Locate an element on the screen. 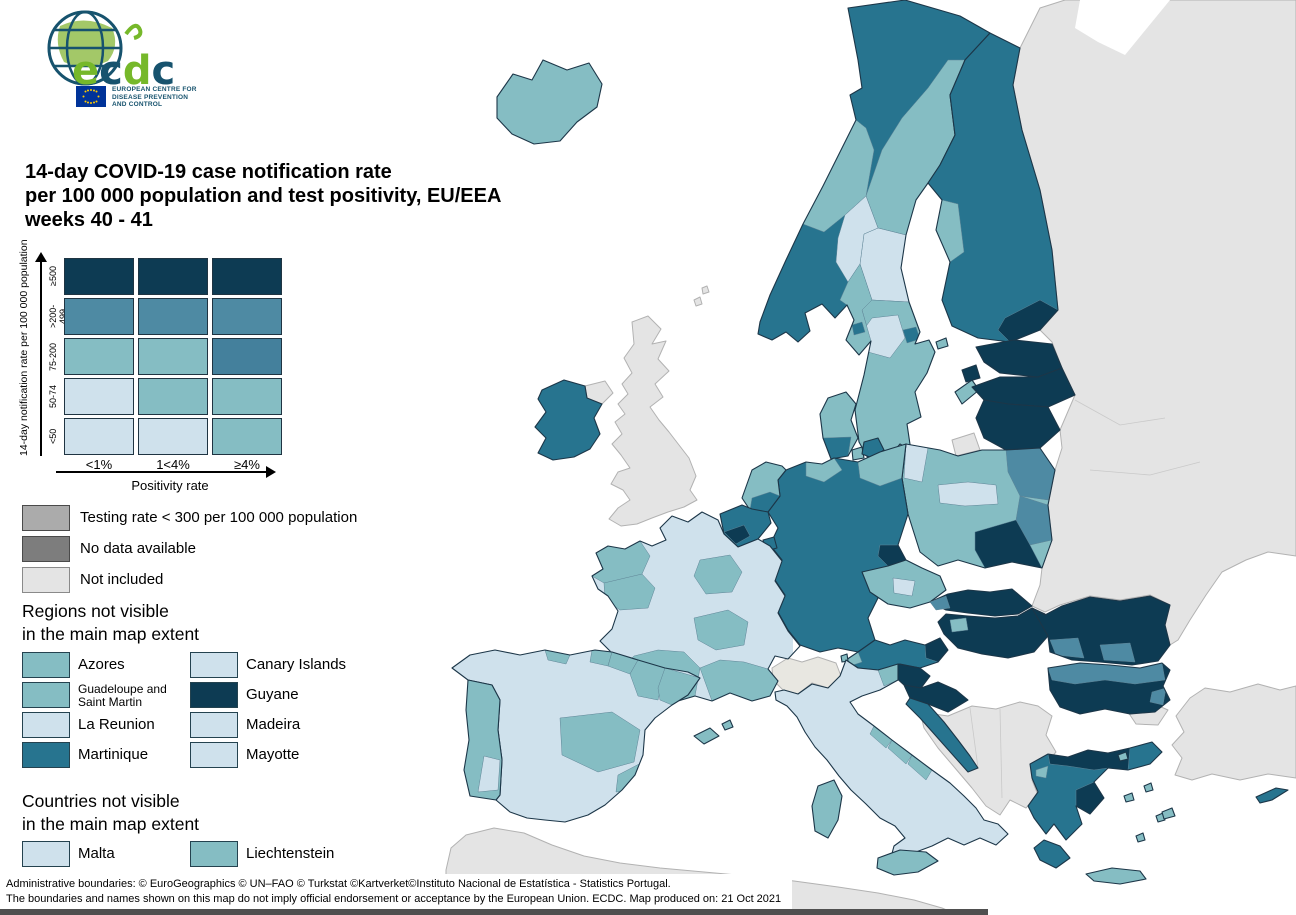  region-lithuania is located at coordinates (1018, 425).